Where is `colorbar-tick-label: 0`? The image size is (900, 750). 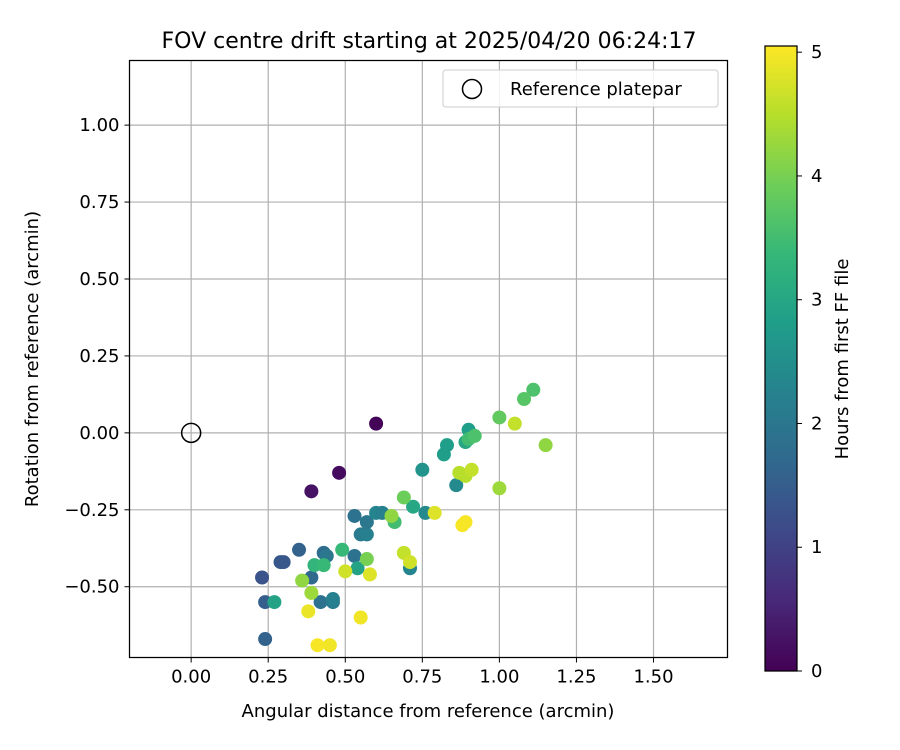
colorbar-tick-label: 0 is located at coordinates (816, 671).